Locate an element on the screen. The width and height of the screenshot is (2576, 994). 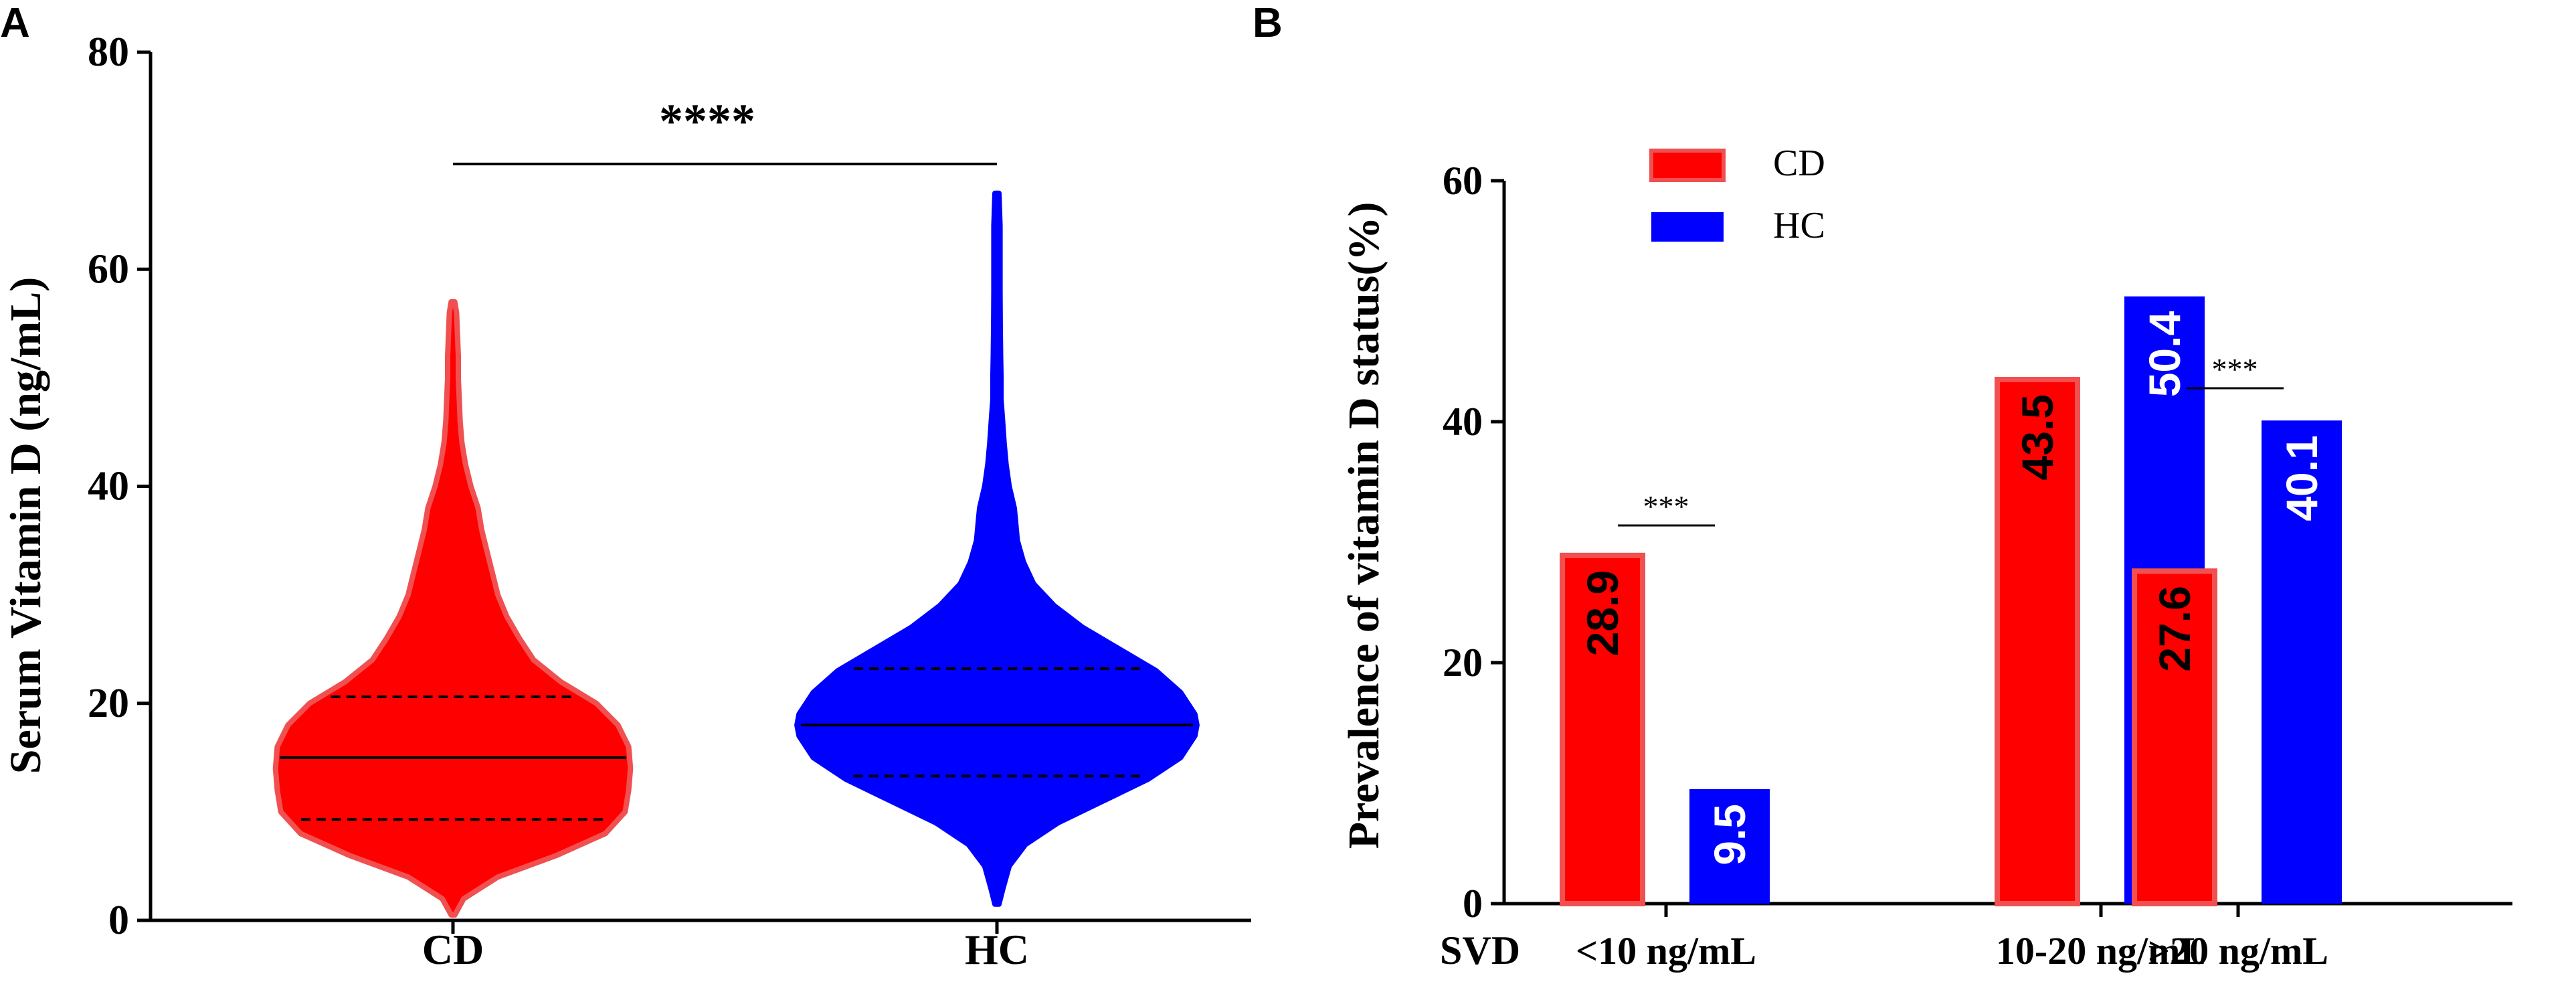
panel-a-ylabel: Serum Vitamin D (ng/mL) is located at coordinates (26, 526).